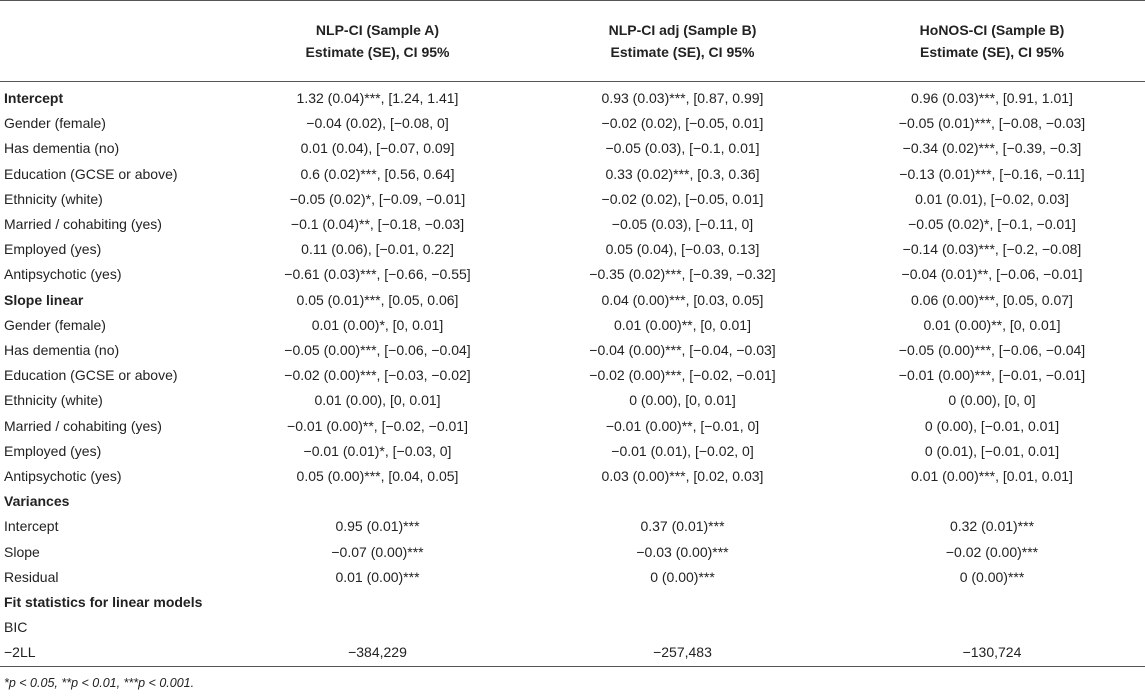 The width and height of the screenshot is (1145, 697). What do you see at coordinates (682, 274) in the screenshot?
I see `nlp-ci-adj-sample-b-cell: −0.35 (0.02)***, [−0.39, −0.32]` at bounding box center [682, 274].